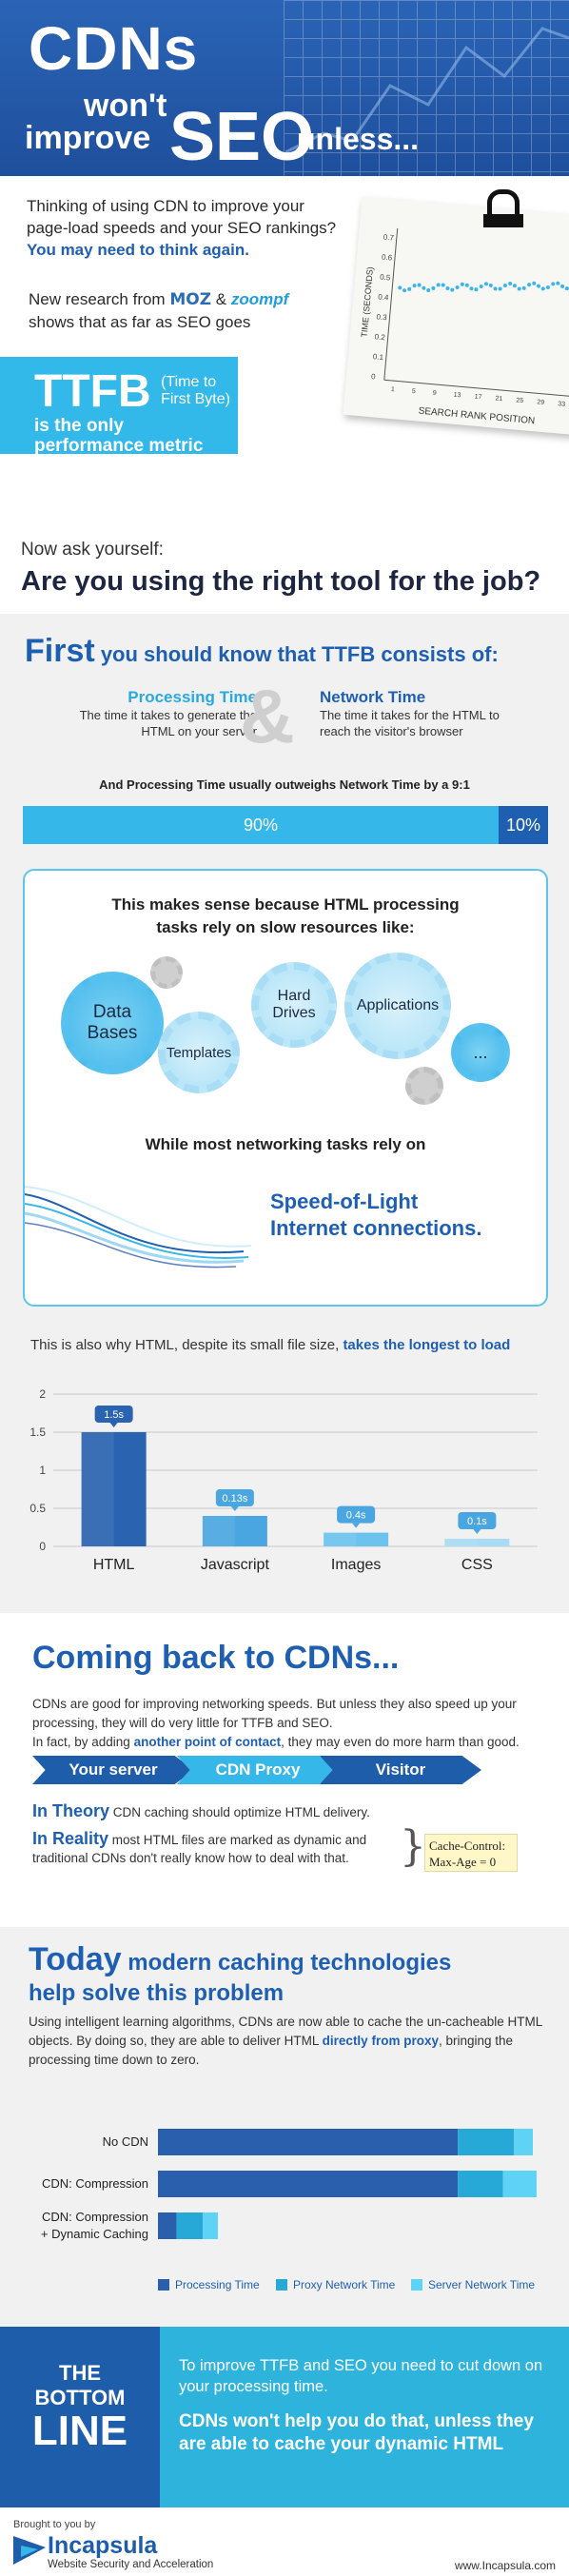 The width and height of the screenshot is (569, 2576). What do you see at coordinates (156, 1993) in the screenshot?
I see `today-rest-2: help solve this problem` at bounding box center [156, 1993].